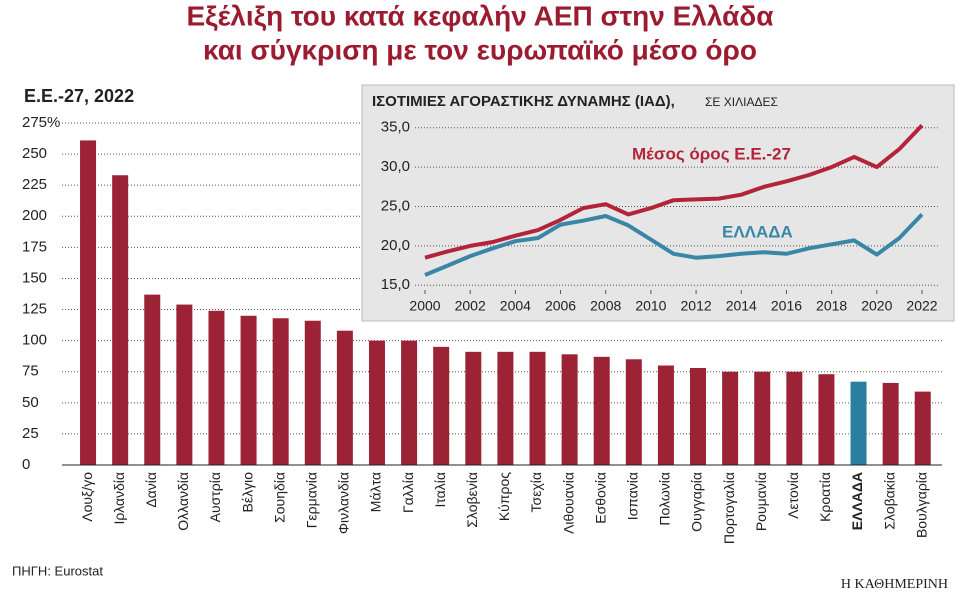 The height and width of the screenshot is (600, 960). I want to click on y-tick-label: 35,0, so click(395, 127).